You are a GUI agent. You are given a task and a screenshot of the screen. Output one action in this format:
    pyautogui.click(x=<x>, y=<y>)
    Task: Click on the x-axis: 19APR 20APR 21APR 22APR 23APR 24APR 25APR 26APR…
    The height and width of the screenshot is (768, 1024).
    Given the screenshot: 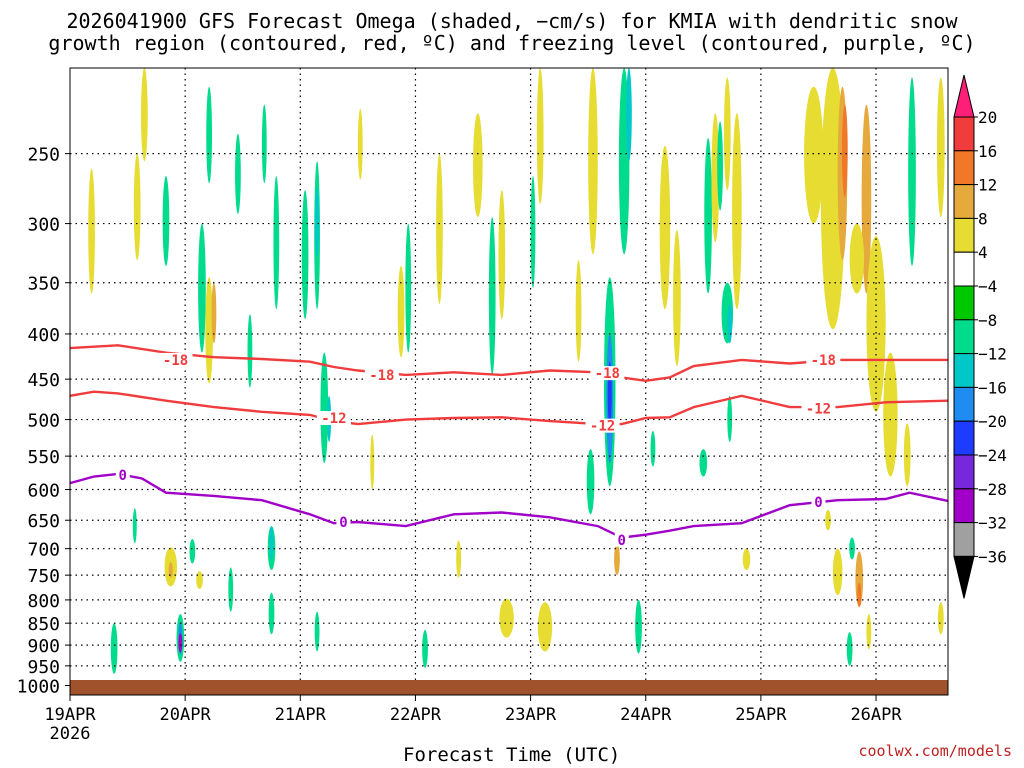 What is the action you would take?
    pyautogui.click(x=473, y=719)
    